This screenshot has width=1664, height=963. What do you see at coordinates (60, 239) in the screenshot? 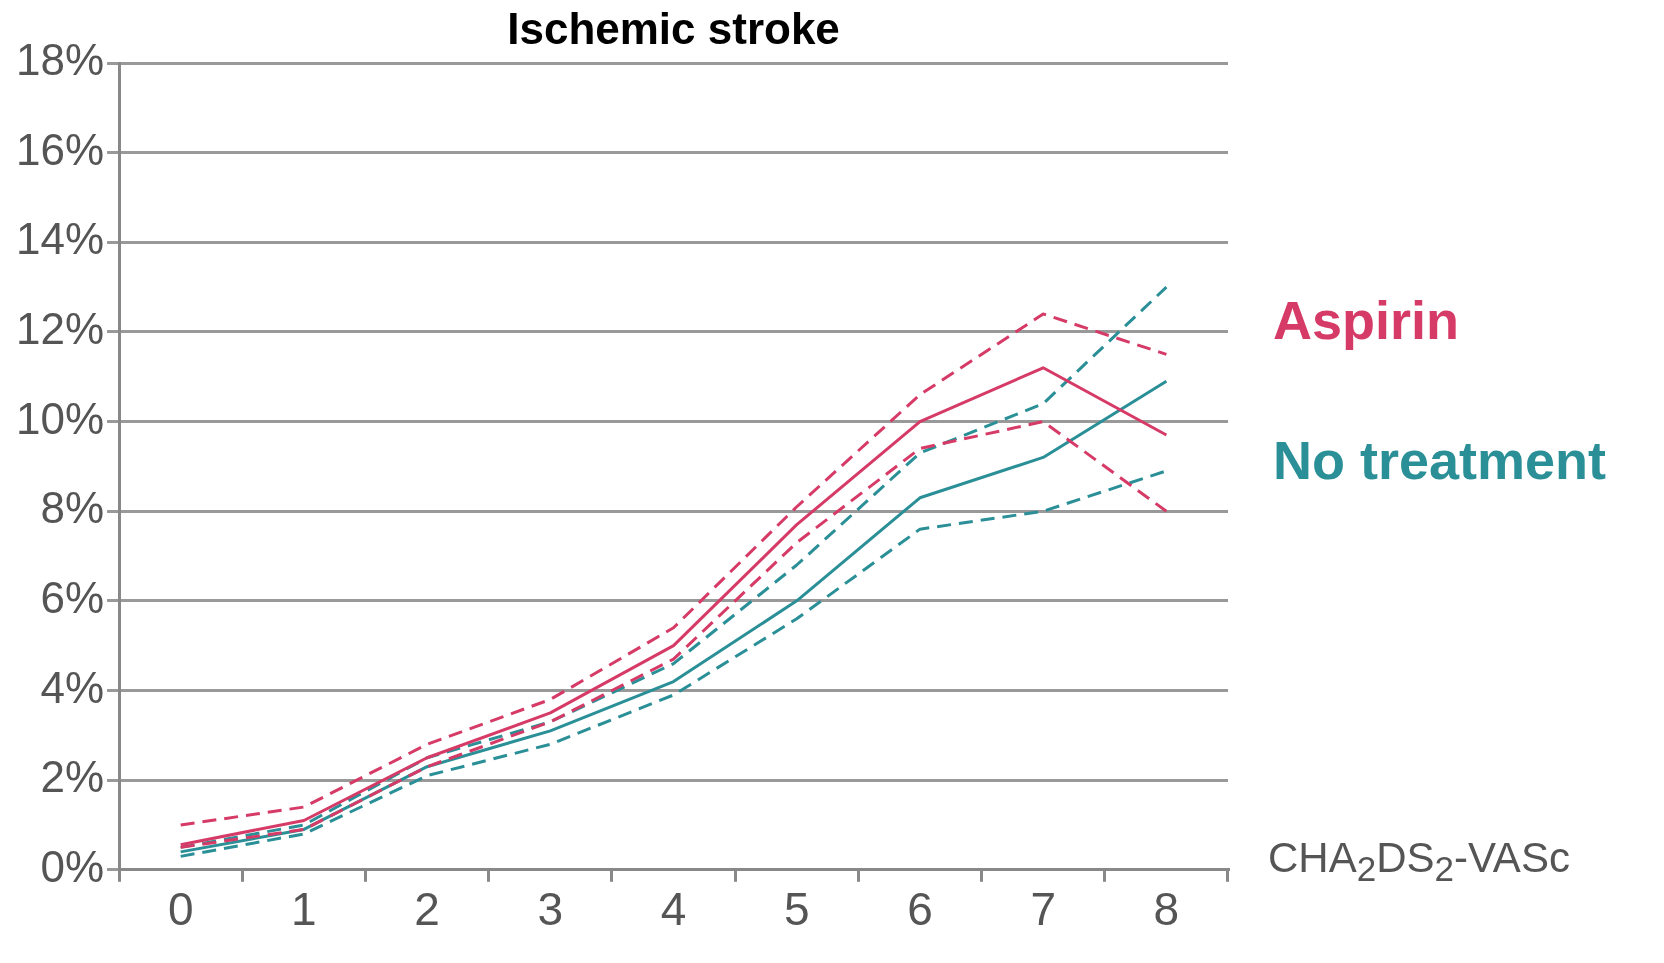
I see `y-tick-label: 14%` at bounding box center [60, 239].